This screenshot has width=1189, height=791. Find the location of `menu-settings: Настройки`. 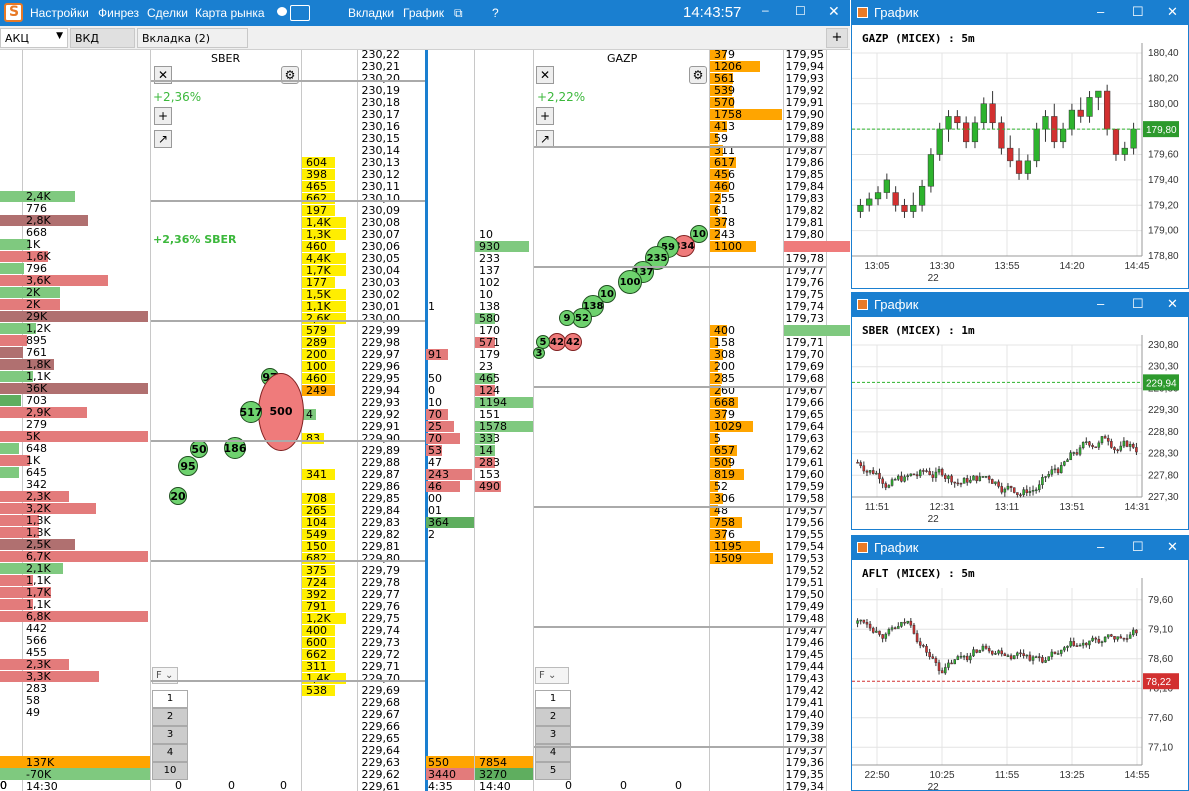

menu-settings: Настройки is located at coordinates (59, 13).